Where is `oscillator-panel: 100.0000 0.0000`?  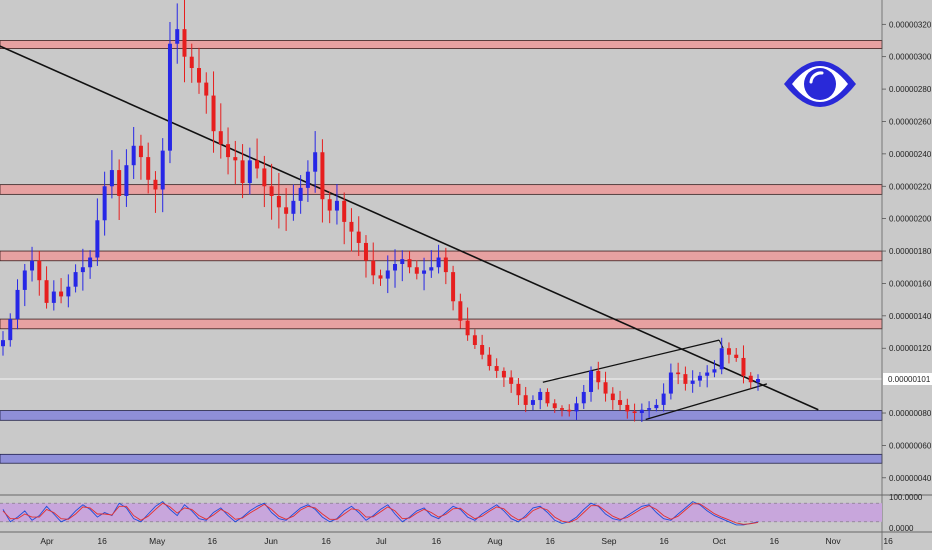
oscillator-panel: 100.0000 0.0000 is located at coordinates (466, 513).